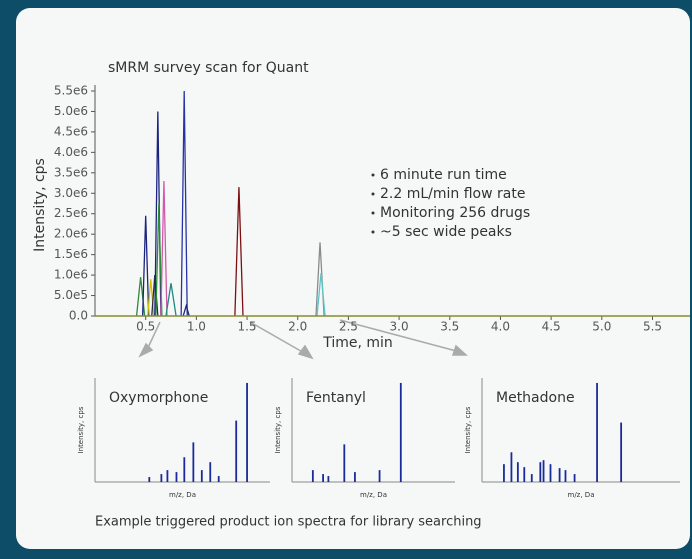  I want to click on spectrum-title: Methadone, so click(535, 398).